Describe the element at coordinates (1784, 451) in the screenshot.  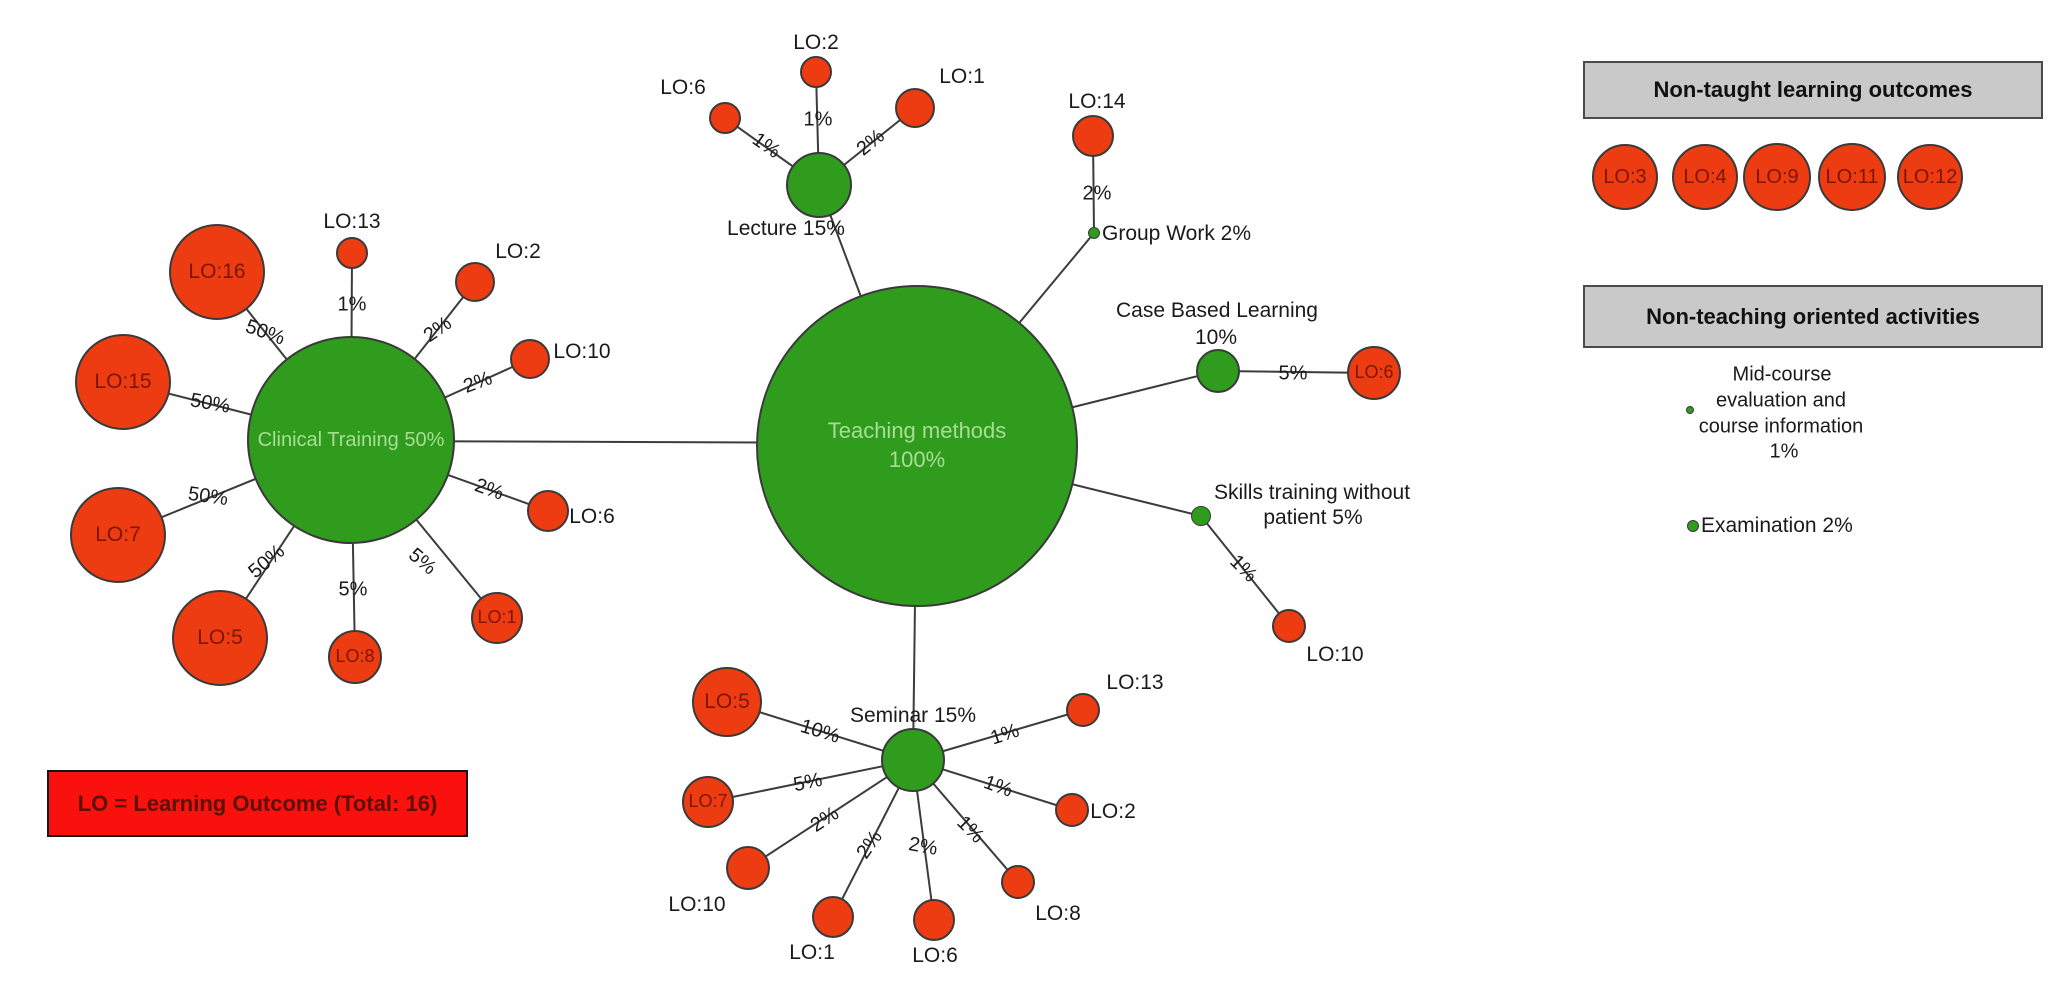
I see `mid-course-line-4: 1%` at that location.